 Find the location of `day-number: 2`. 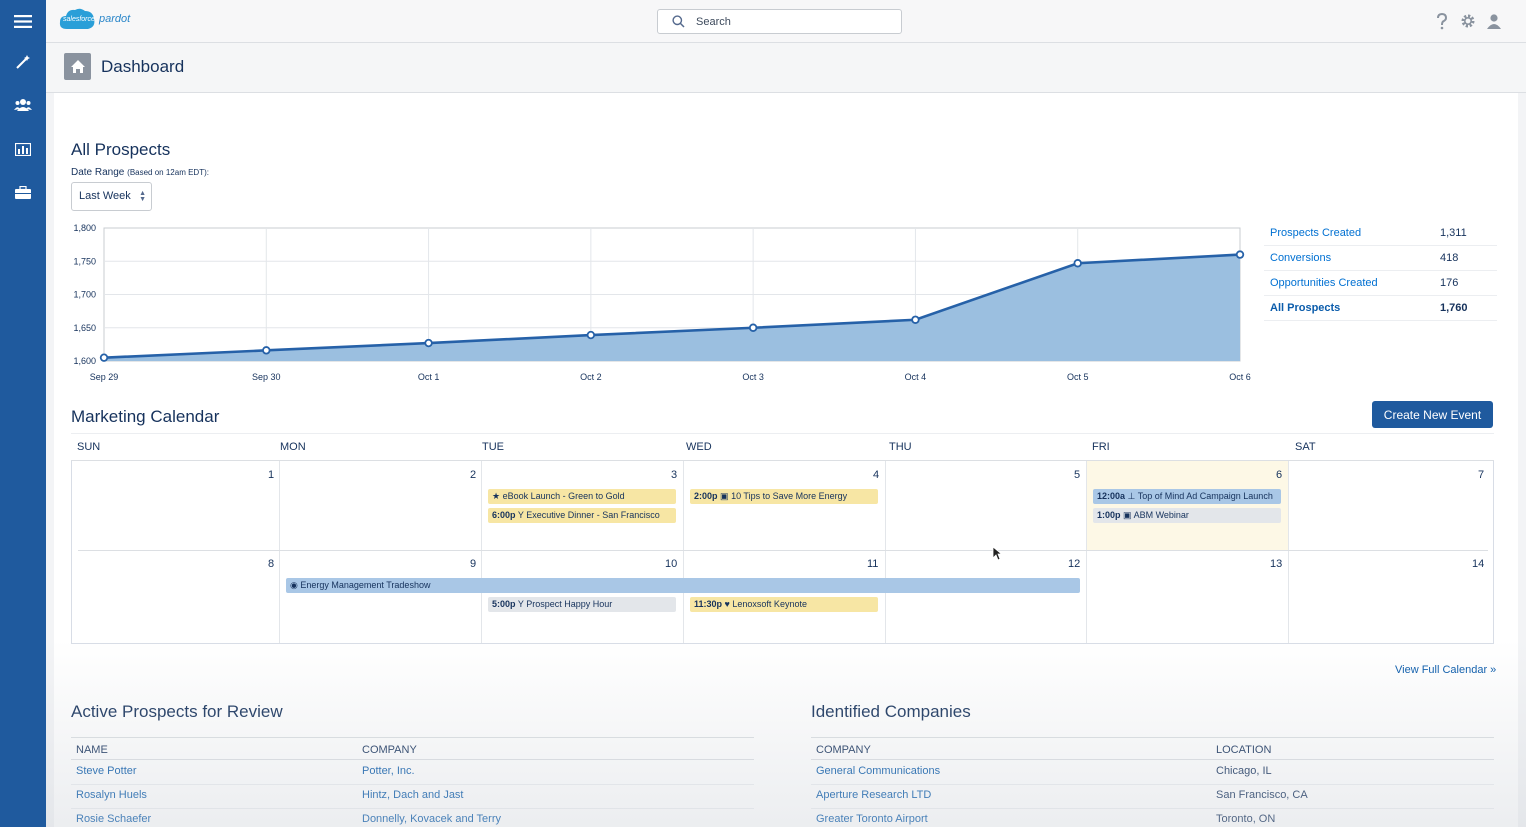

day-number: 2 is located at coordinates (473, 475).